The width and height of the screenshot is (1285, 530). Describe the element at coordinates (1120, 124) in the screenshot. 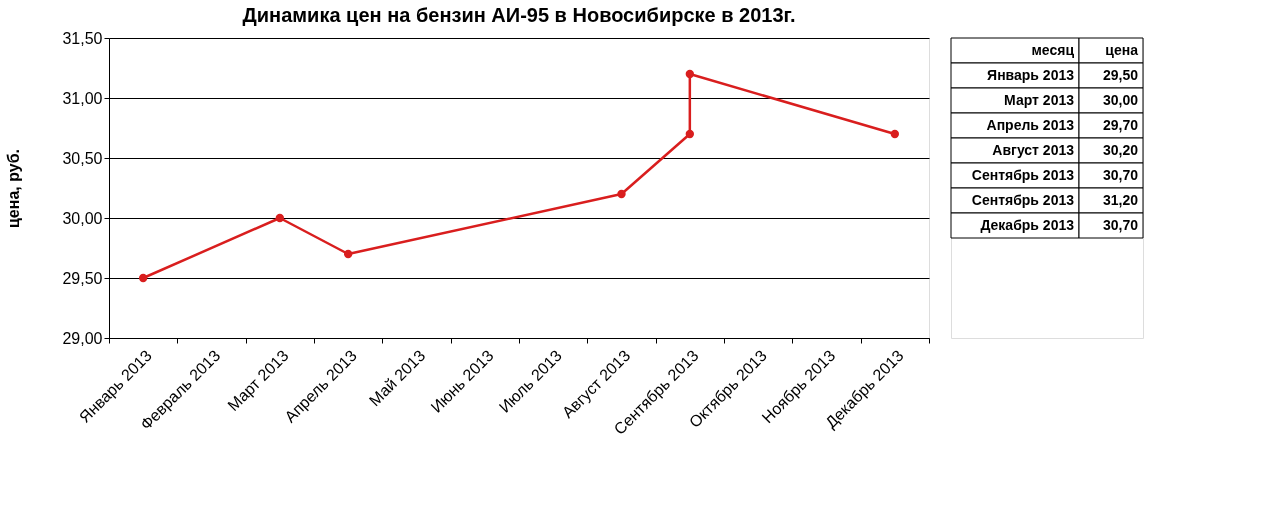

I see `text: 29,70` at that location.